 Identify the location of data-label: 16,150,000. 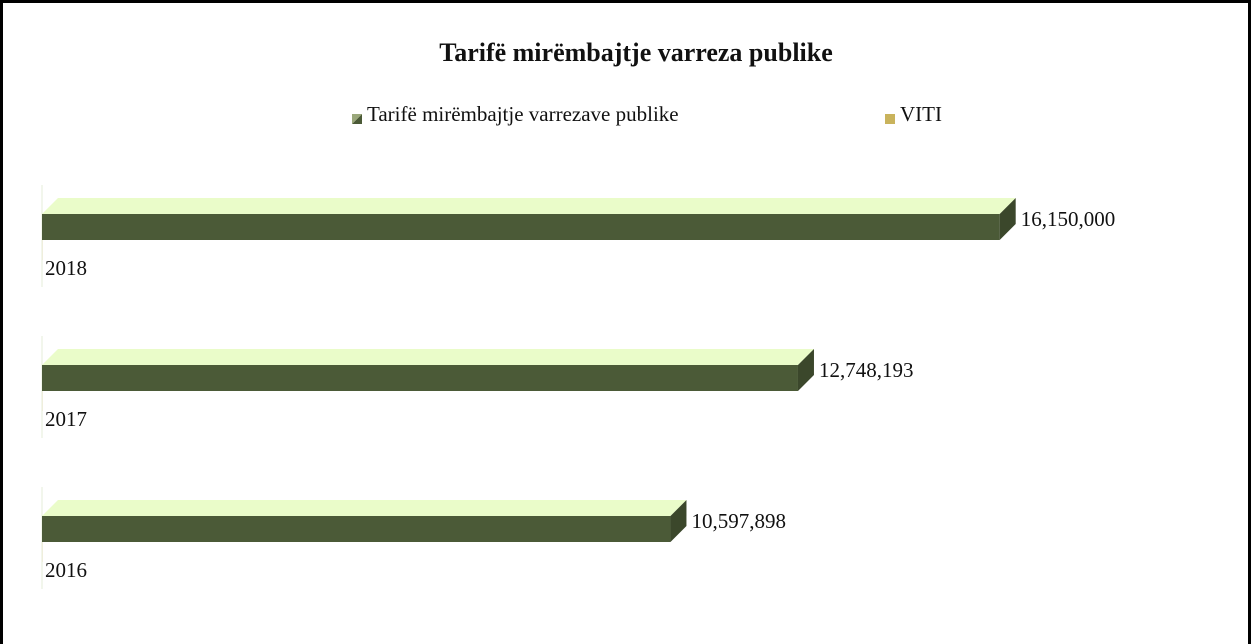
(1068, 219).